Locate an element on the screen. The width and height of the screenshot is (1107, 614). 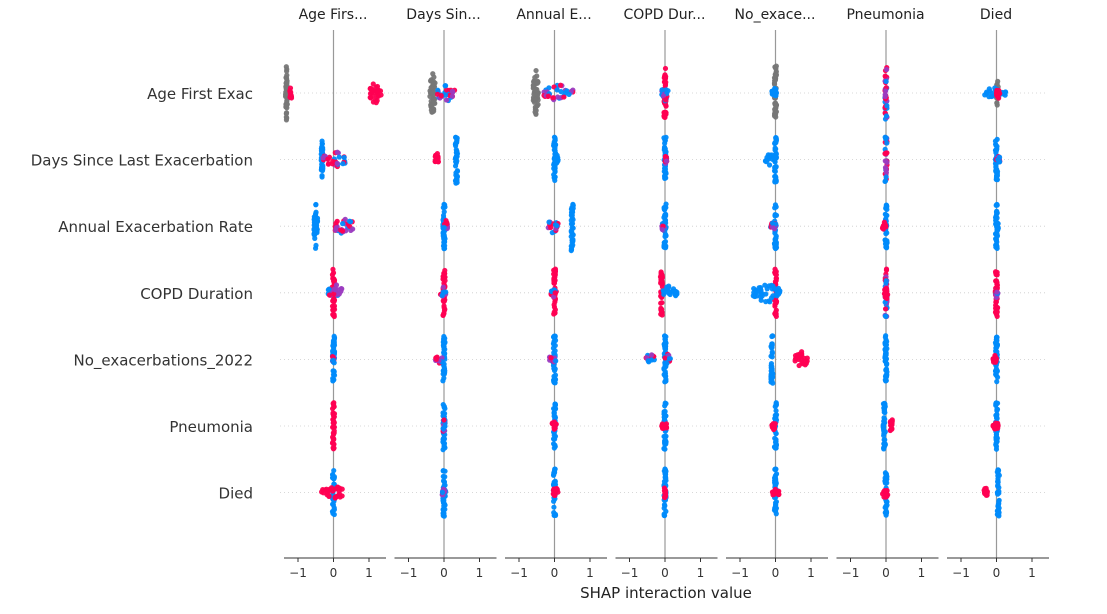
row-label: Died is located at coordinates (236, 494).